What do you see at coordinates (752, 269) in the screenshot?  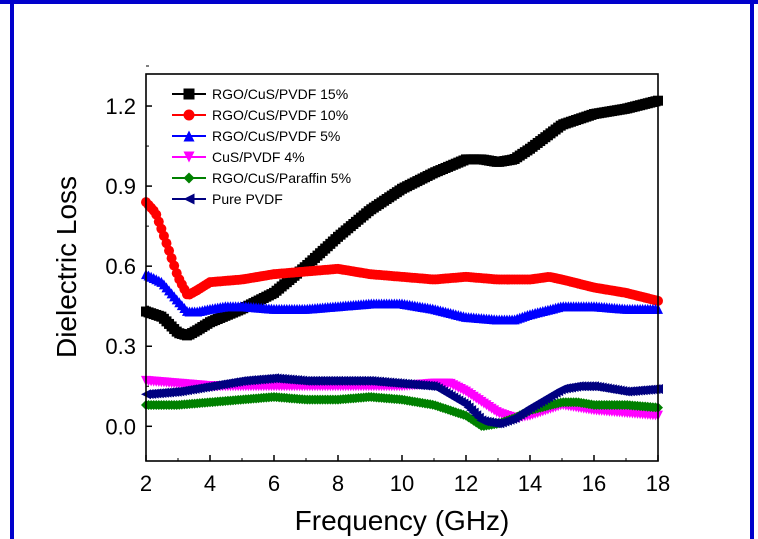 I see `frame-right-border` at bounding box center [752, 269].